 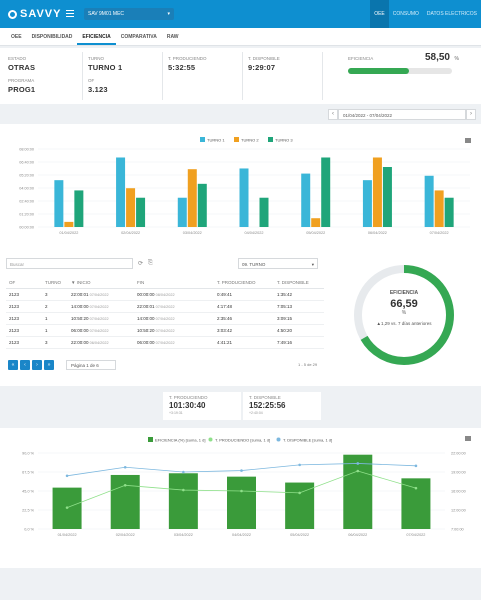 What do you see at coordinates (25, 365) in the screenshot?
I see `prev-page-button: ‹` at bounding box center [25, 365].